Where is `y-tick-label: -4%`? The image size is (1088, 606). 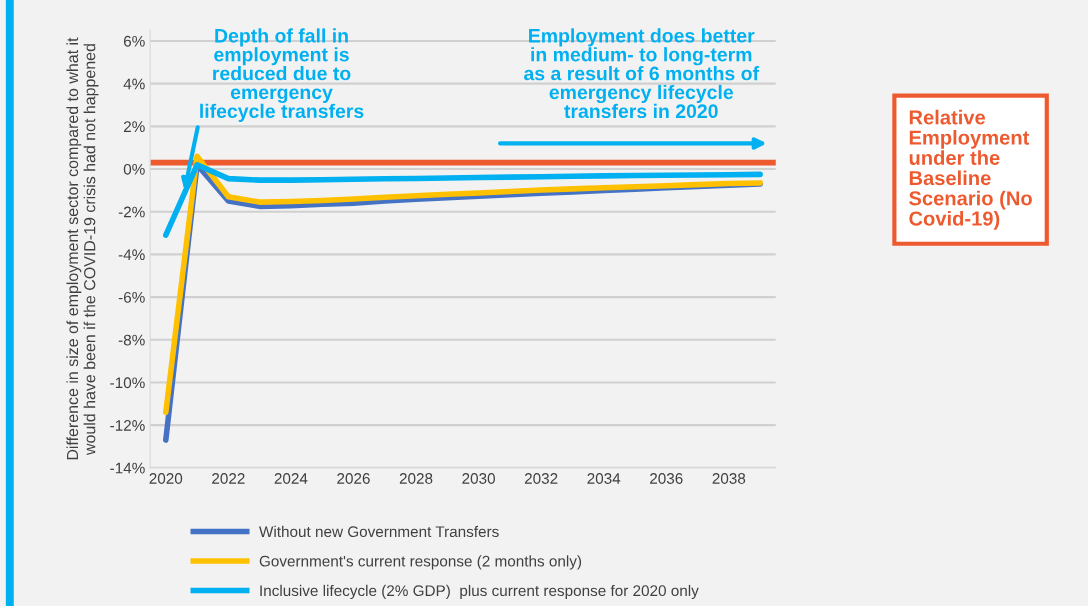 y-tick-label: -4% is located at coordinates (131, 255).